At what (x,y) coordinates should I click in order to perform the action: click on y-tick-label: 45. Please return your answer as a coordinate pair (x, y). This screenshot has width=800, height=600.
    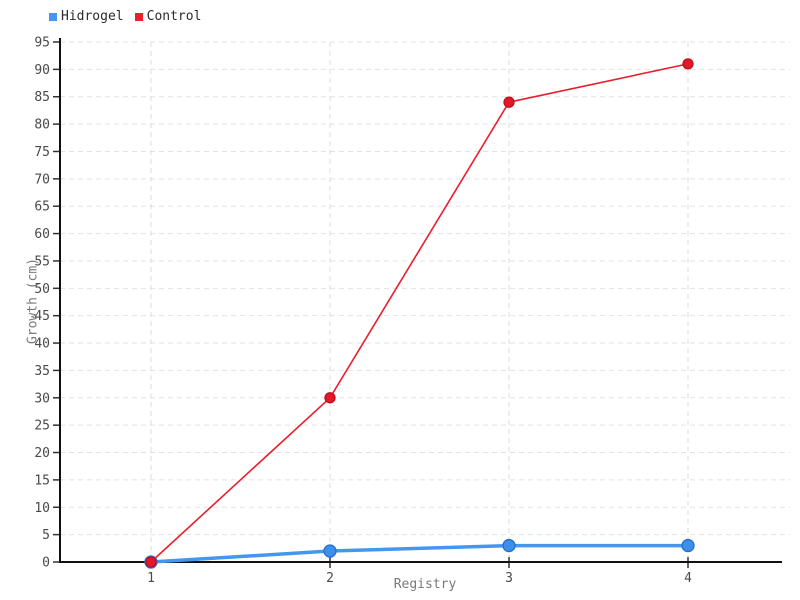
    Looking at the image, I should click on (42, 316).